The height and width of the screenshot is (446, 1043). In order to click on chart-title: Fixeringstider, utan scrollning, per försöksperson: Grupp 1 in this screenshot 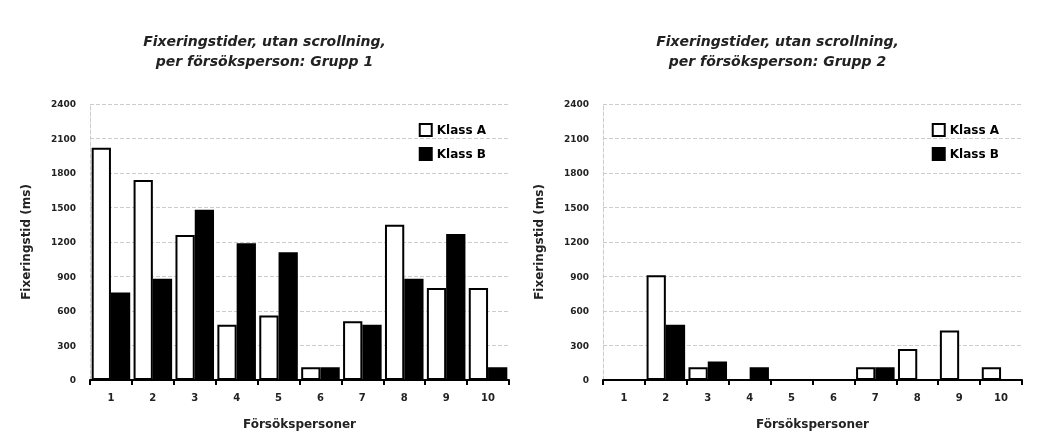, I will do `click(264, 51)`.